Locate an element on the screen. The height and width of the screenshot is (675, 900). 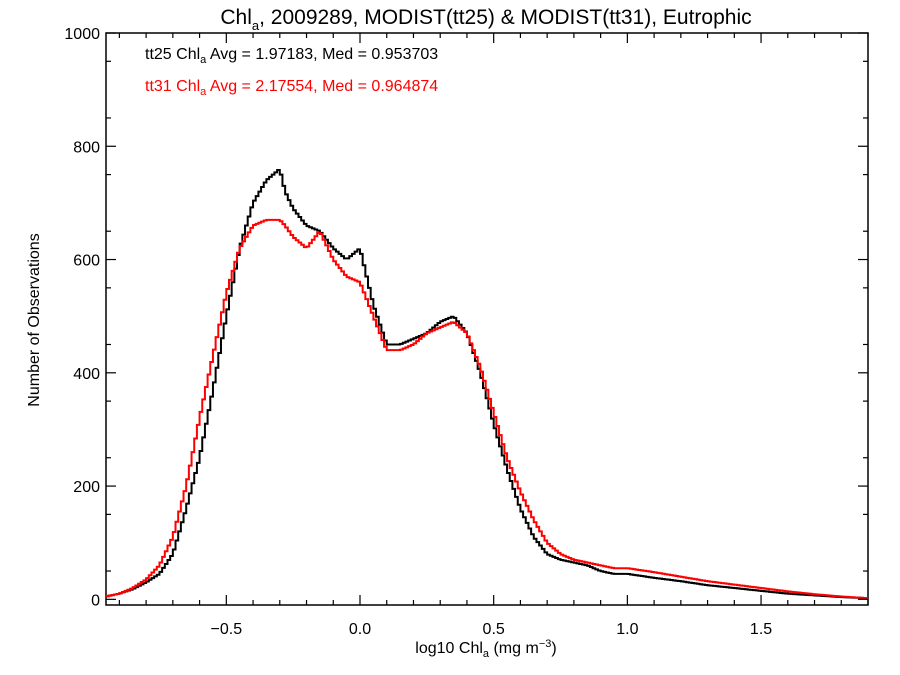
x-tick-label: −0.5 is located at coordinates (227, 629).